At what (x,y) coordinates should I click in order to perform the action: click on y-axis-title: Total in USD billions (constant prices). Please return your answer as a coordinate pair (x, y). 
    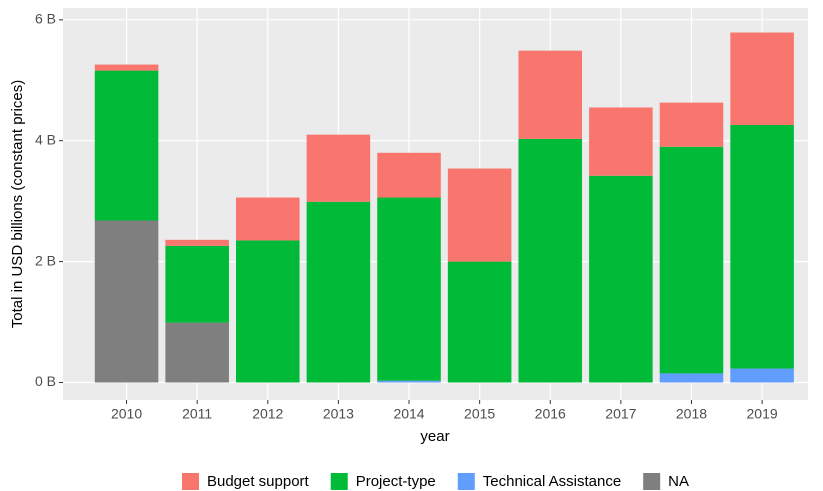
    Looking at the image, I should click on (17, 204).